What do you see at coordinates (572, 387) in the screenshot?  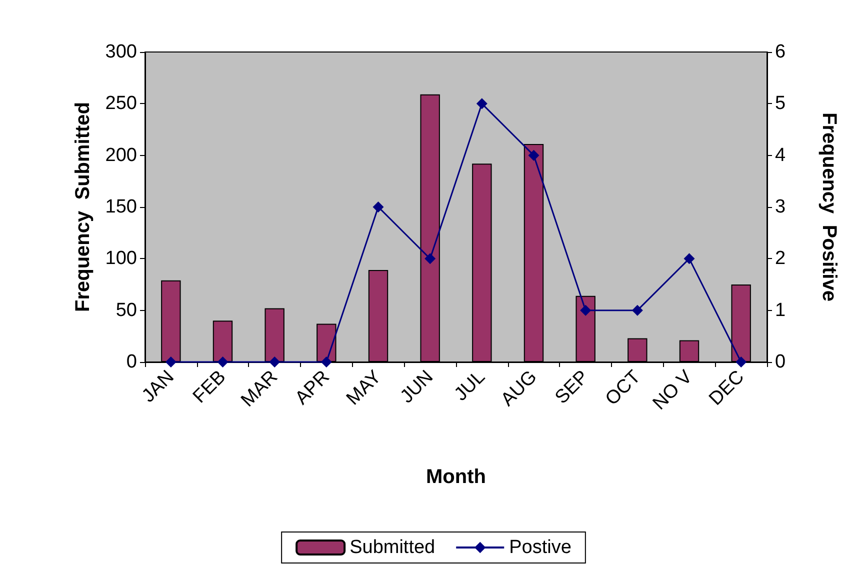 I see `x-tick-label: SEP` at bounding box center [572, 387].